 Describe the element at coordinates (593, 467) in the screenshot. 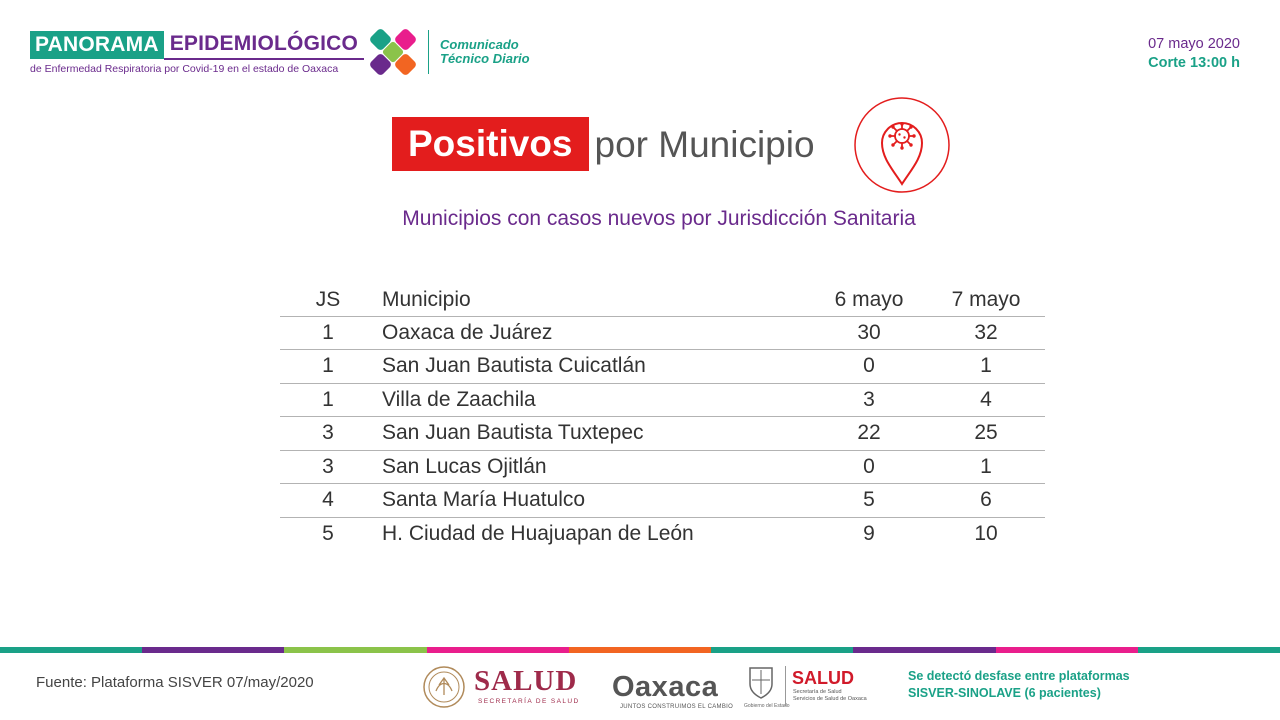

I see `cell-municipio: San Lucas Ojitlán` at that location.